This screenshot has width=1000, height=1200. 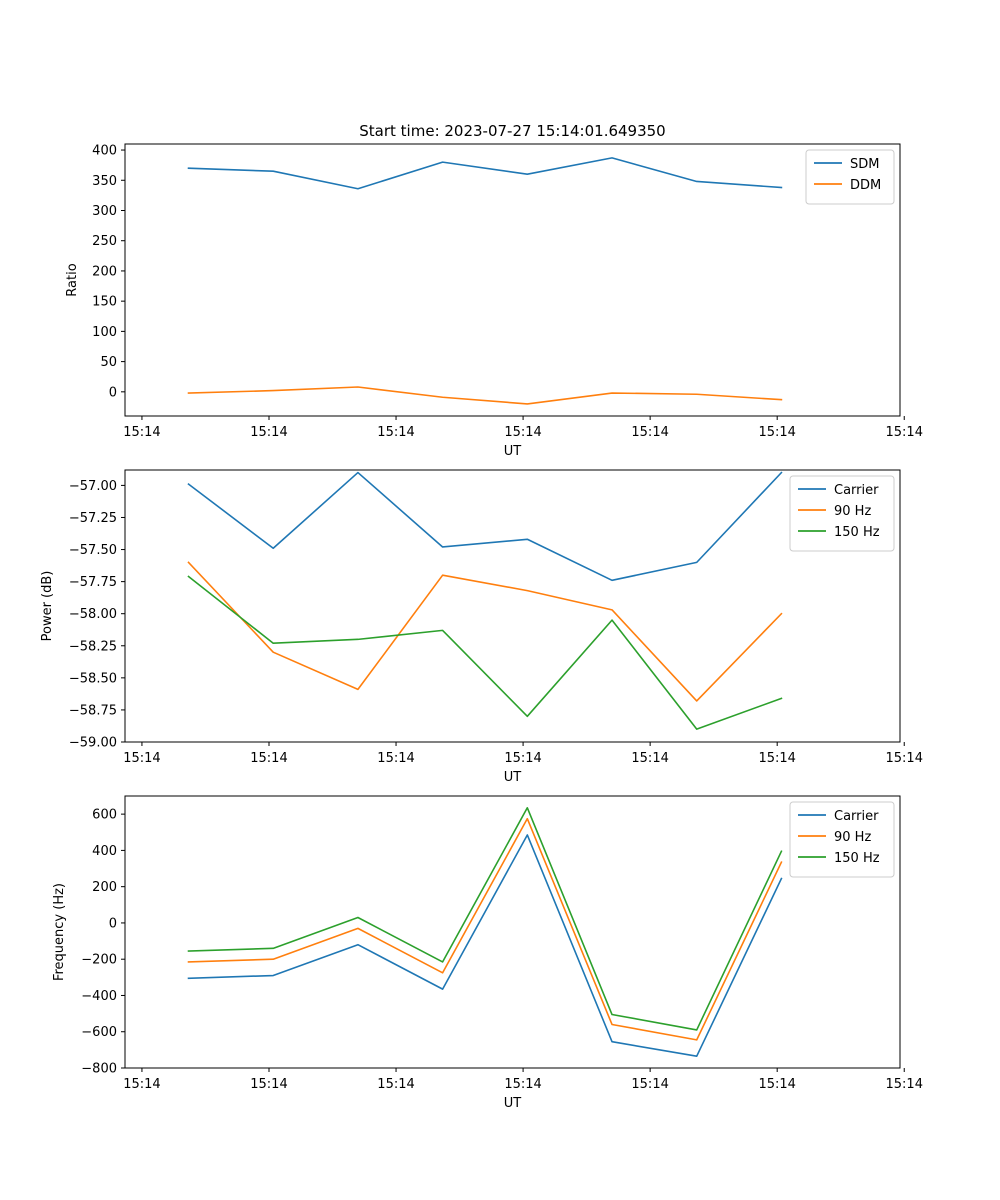 I want to click on y-tick-label: 250, so click(x=104, y=241).